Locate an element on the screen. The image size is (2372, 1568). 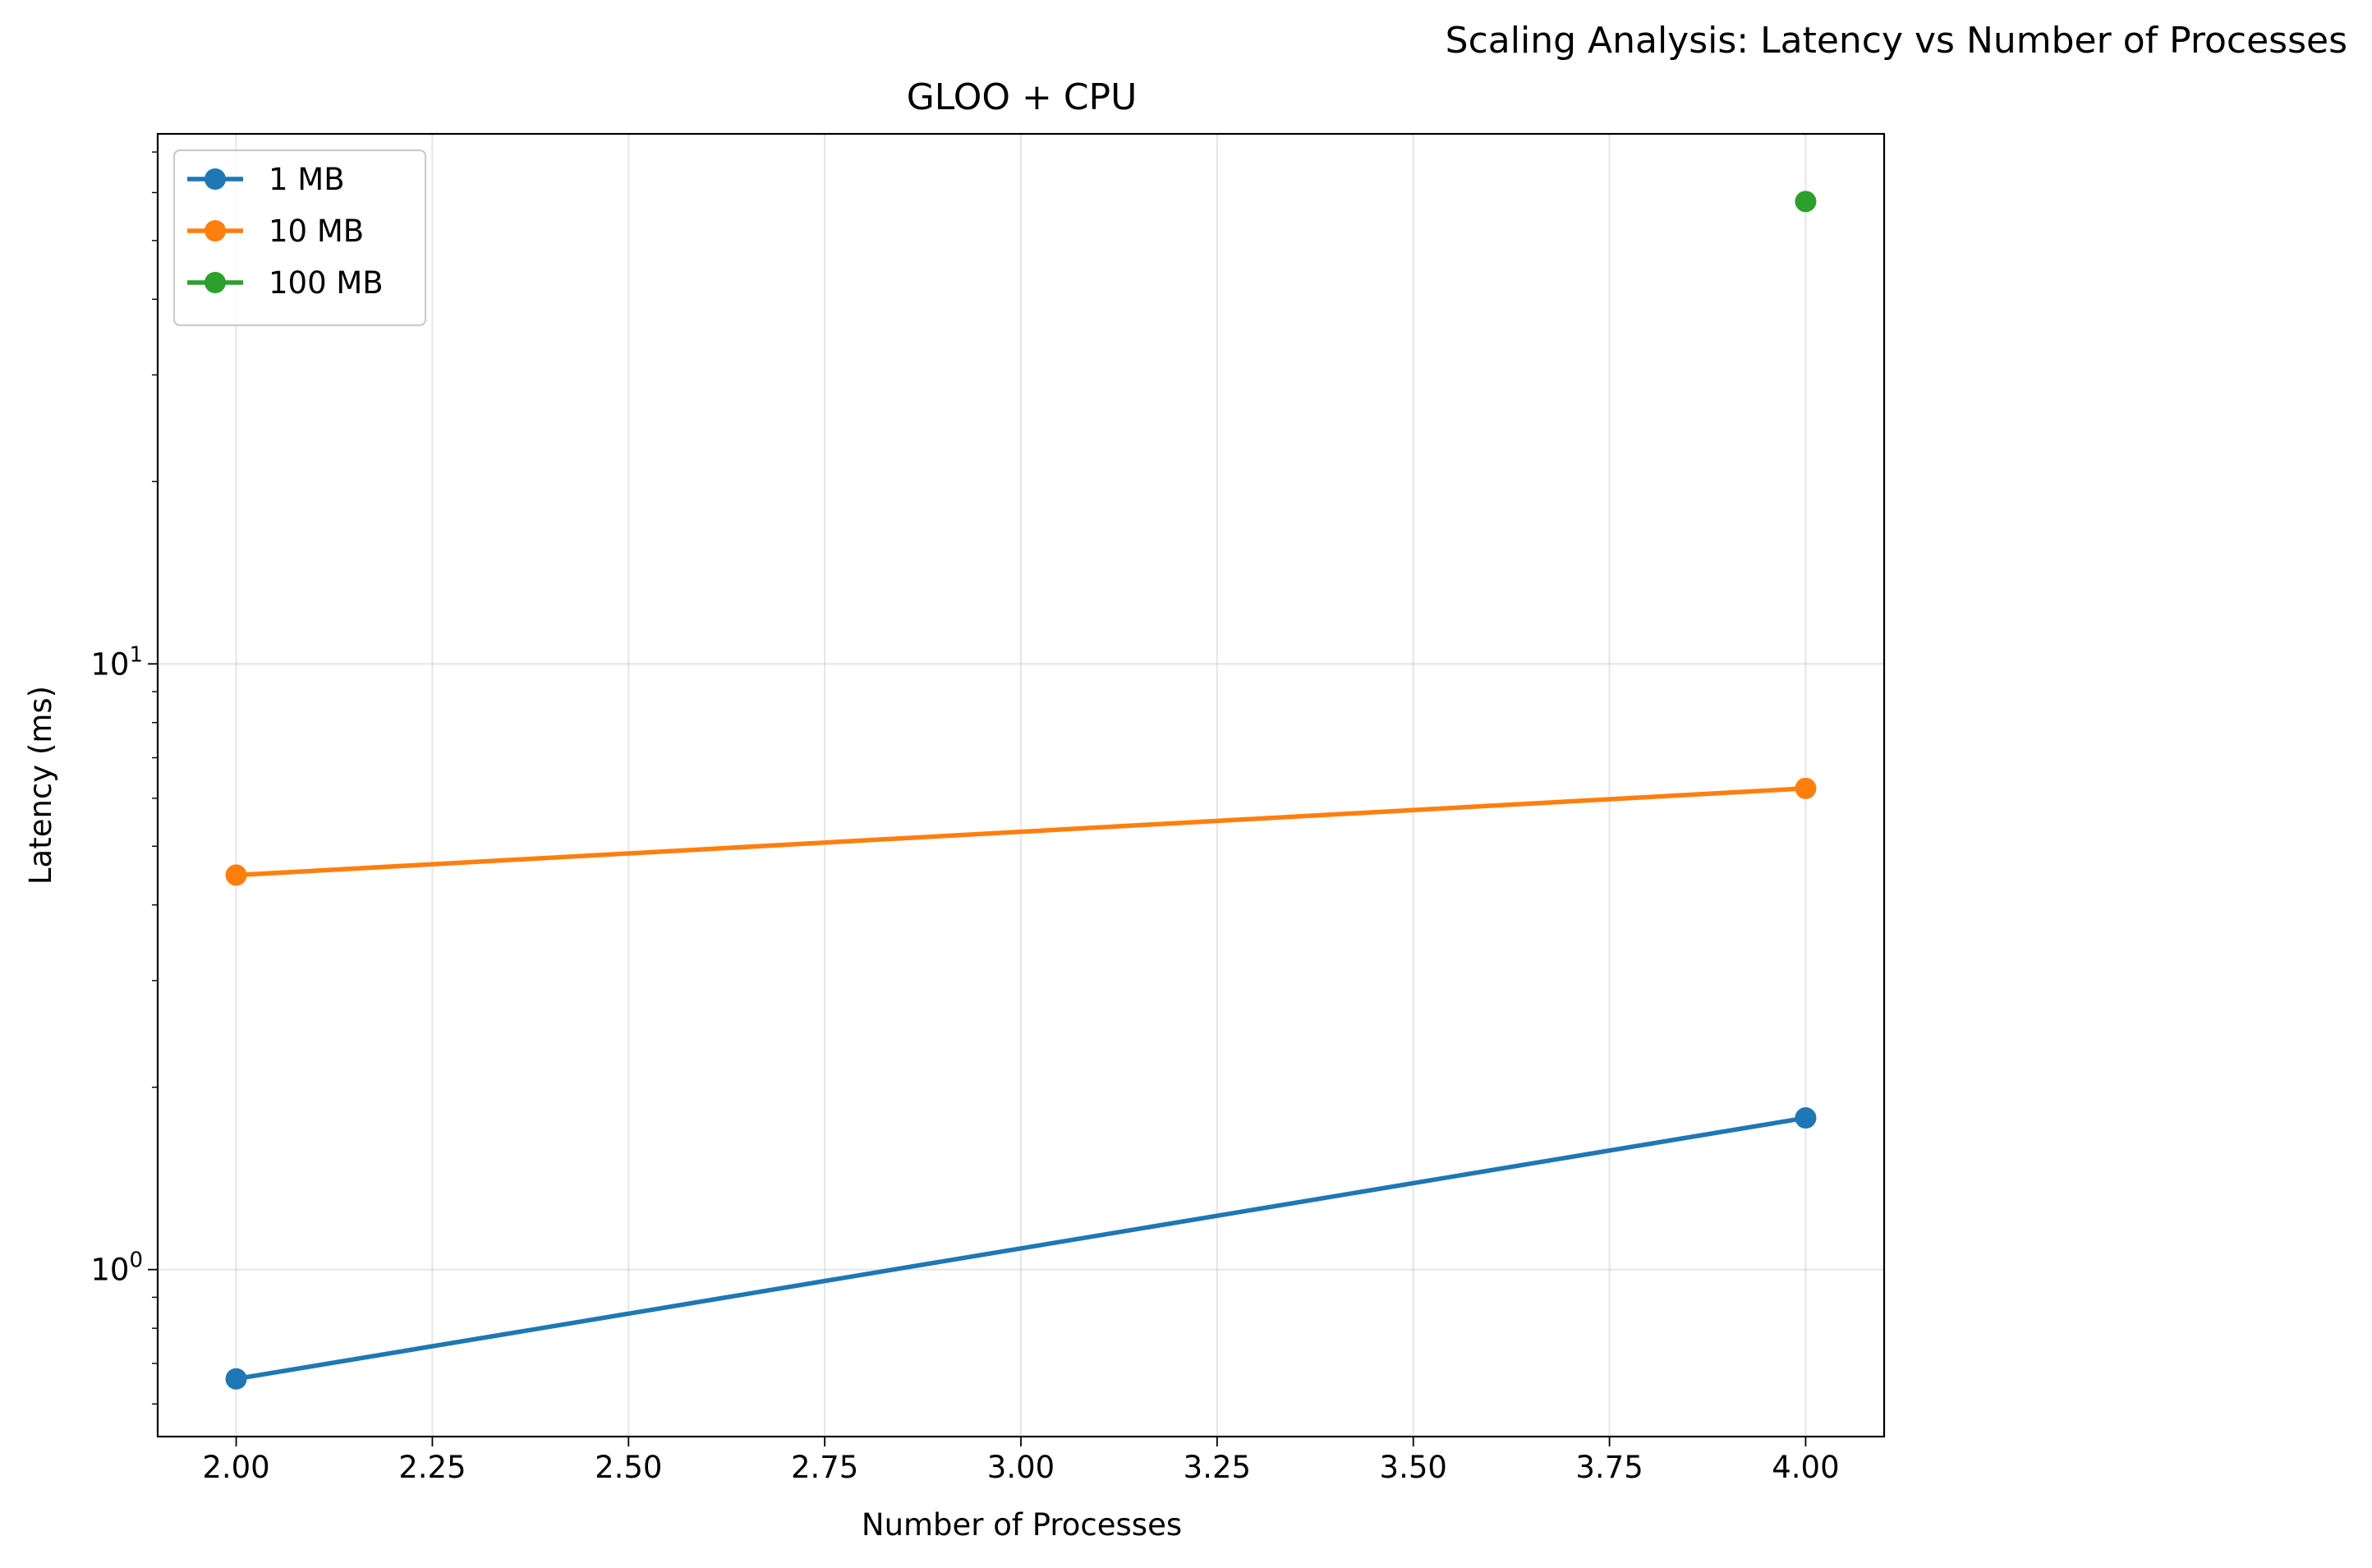
legend: 1 MB 10 MB 100 MB is located at coordinates (299, 238).